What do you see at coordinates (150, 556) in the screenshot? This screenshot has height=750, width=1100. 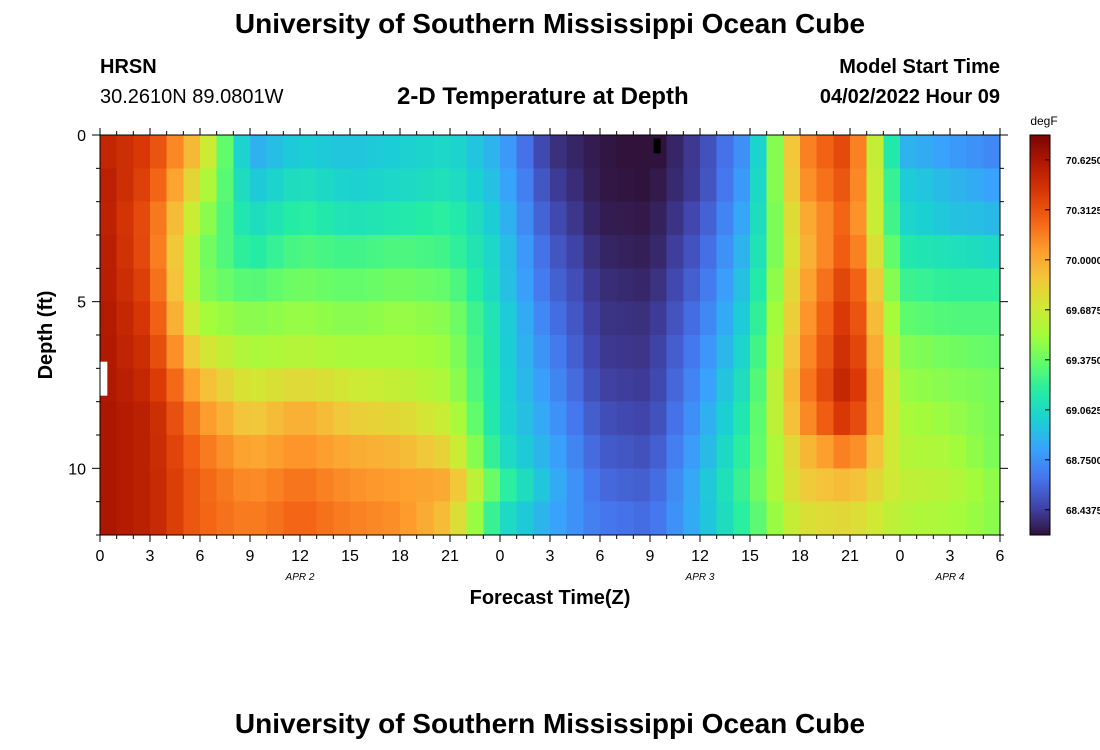 I see `x-tick-label: 3` at bounding box center [150, 556].